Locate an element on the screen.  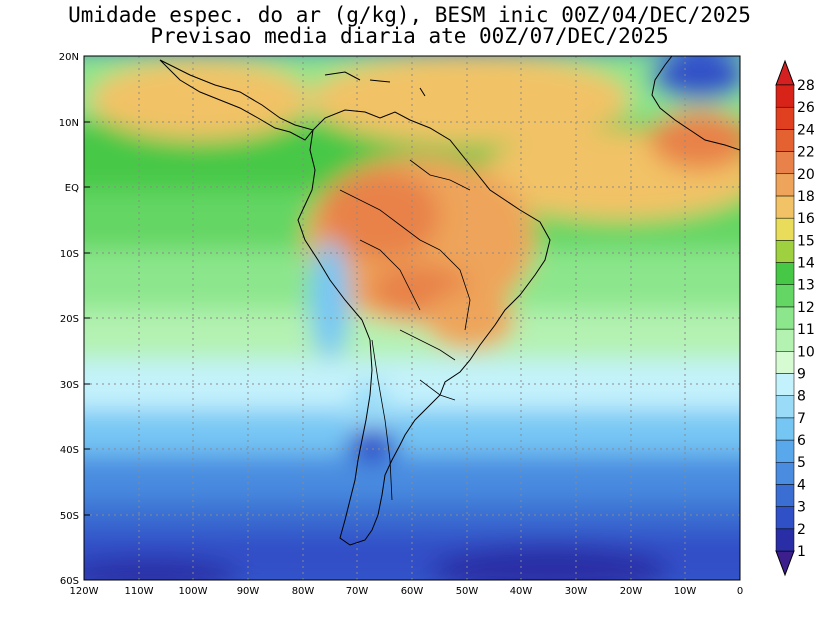
colorbar-label: 11 is located at coordinates (806, 330).